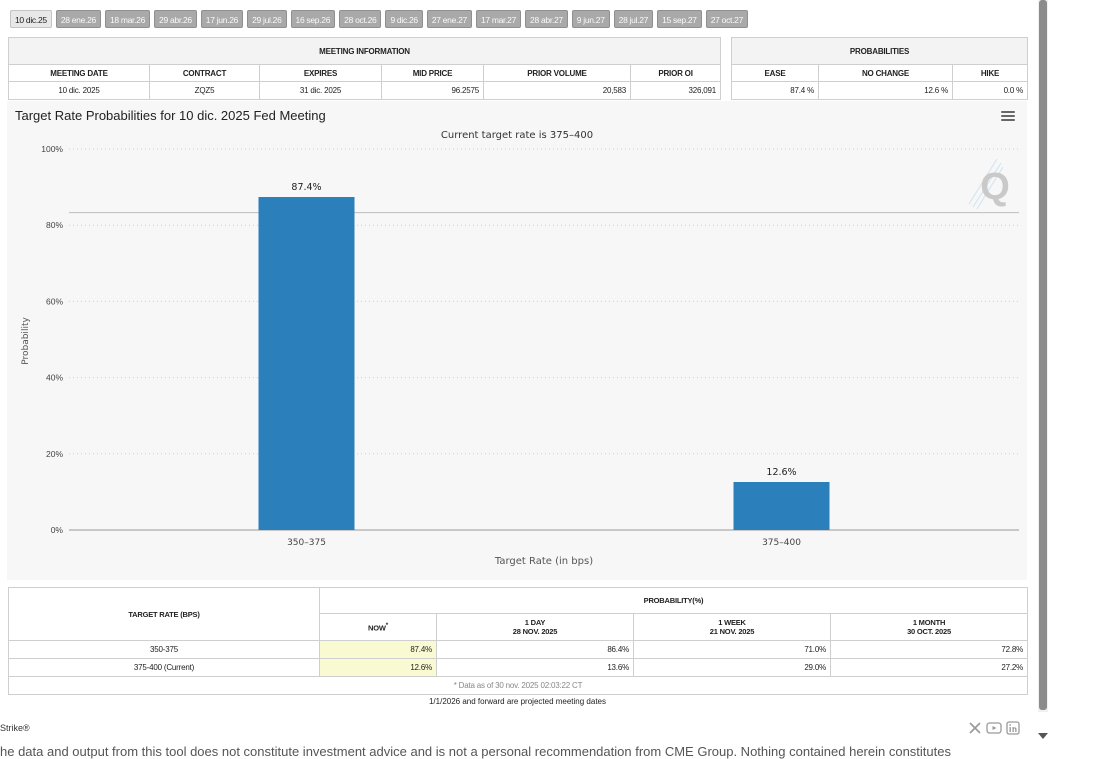  What do you see at coordinates (673, 600) in the screenshot?
I see `probability-group-header: PROBABILITY(%)` at bounding box center [673, 600].